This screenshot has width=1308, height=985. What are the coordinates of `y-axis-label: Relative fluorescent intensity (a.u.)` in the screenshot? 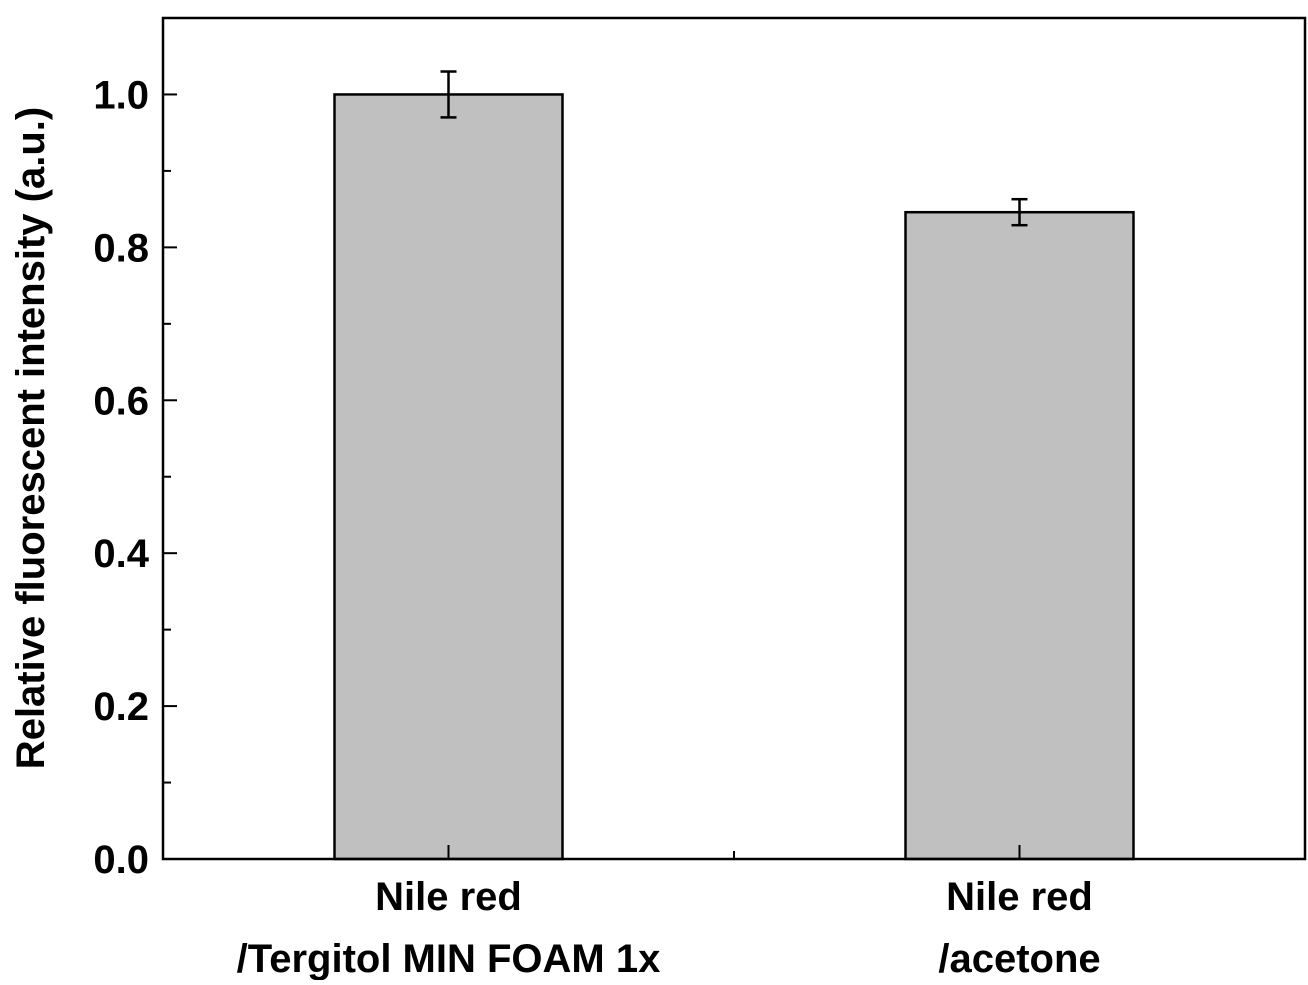 It's located at (31, 438).